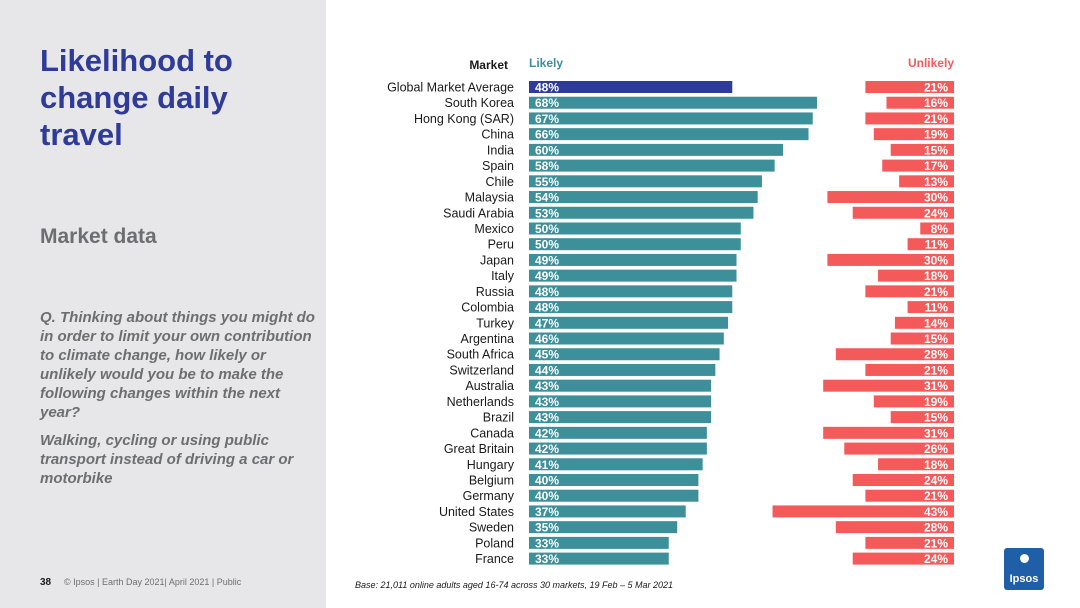 The image size is (1080, 608). Describe the element at coordinates (480, 355) in the screenshot. I see `category-label: South Africa` at that location.